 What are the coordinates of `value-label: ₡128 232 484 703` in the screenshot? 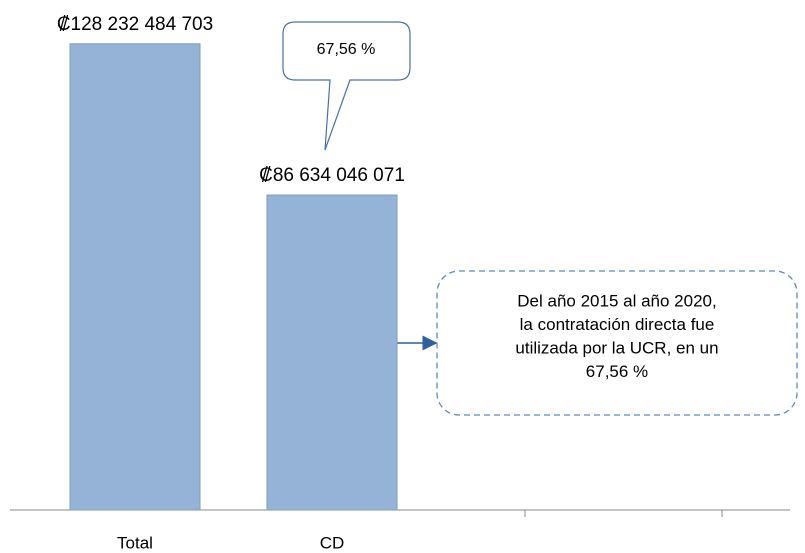 It's located at (135, 24).